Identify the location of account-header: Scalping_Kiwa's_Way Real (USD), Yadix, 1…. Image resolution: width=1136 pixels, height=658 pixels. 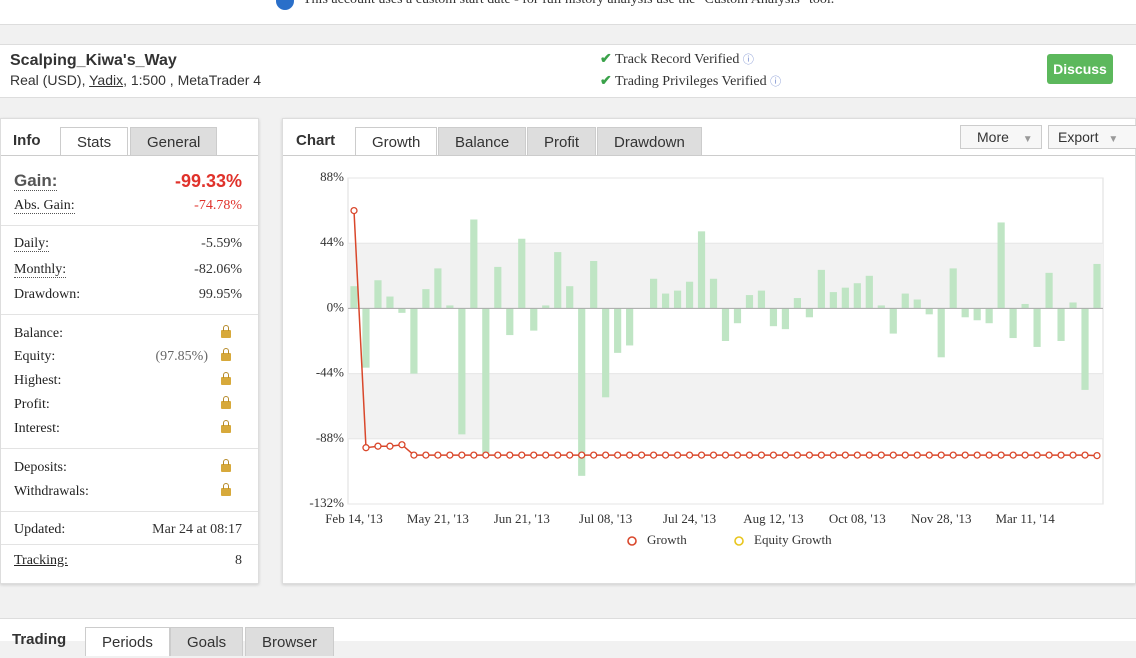
(568, 71).